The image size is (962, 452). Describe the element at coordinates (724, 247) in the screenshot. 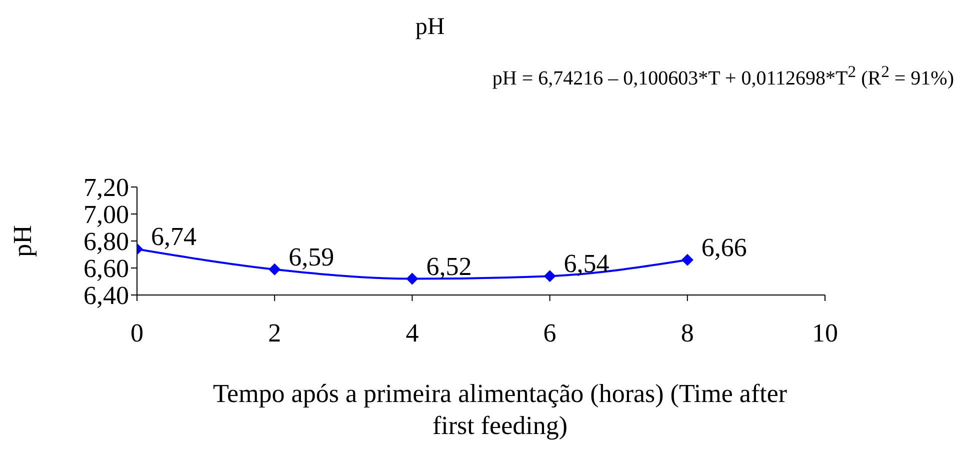

I see `data-label: 6,66` at that location.